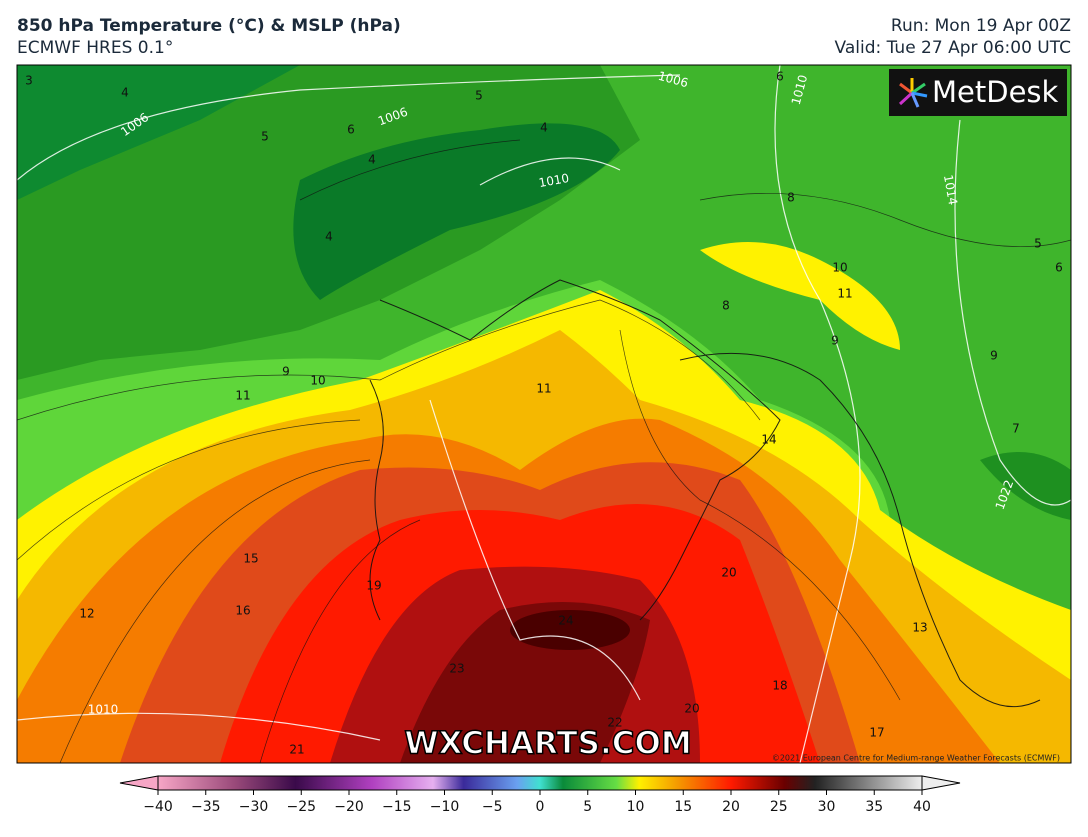 The height and width of the screenshot is (837, 1088). What do you see at coordinates (731, 807) in the screenshot?
I see `colorbar-tick-label: 20` at bounding box center [731, 807].